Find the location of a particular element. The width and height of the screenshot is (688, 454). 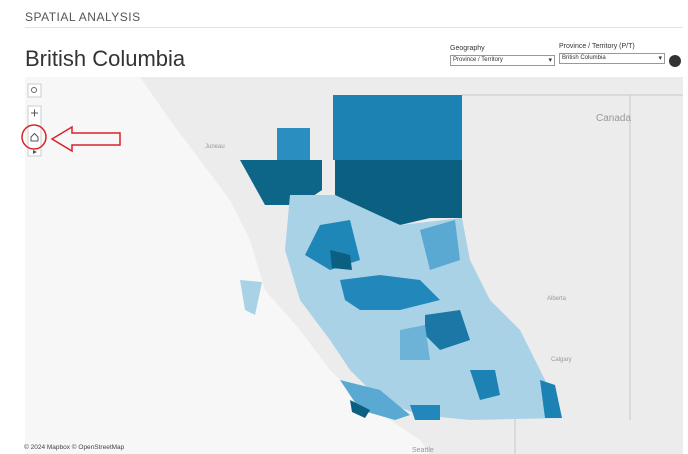

map-label: Juneau is located at coordinates (215, 147).